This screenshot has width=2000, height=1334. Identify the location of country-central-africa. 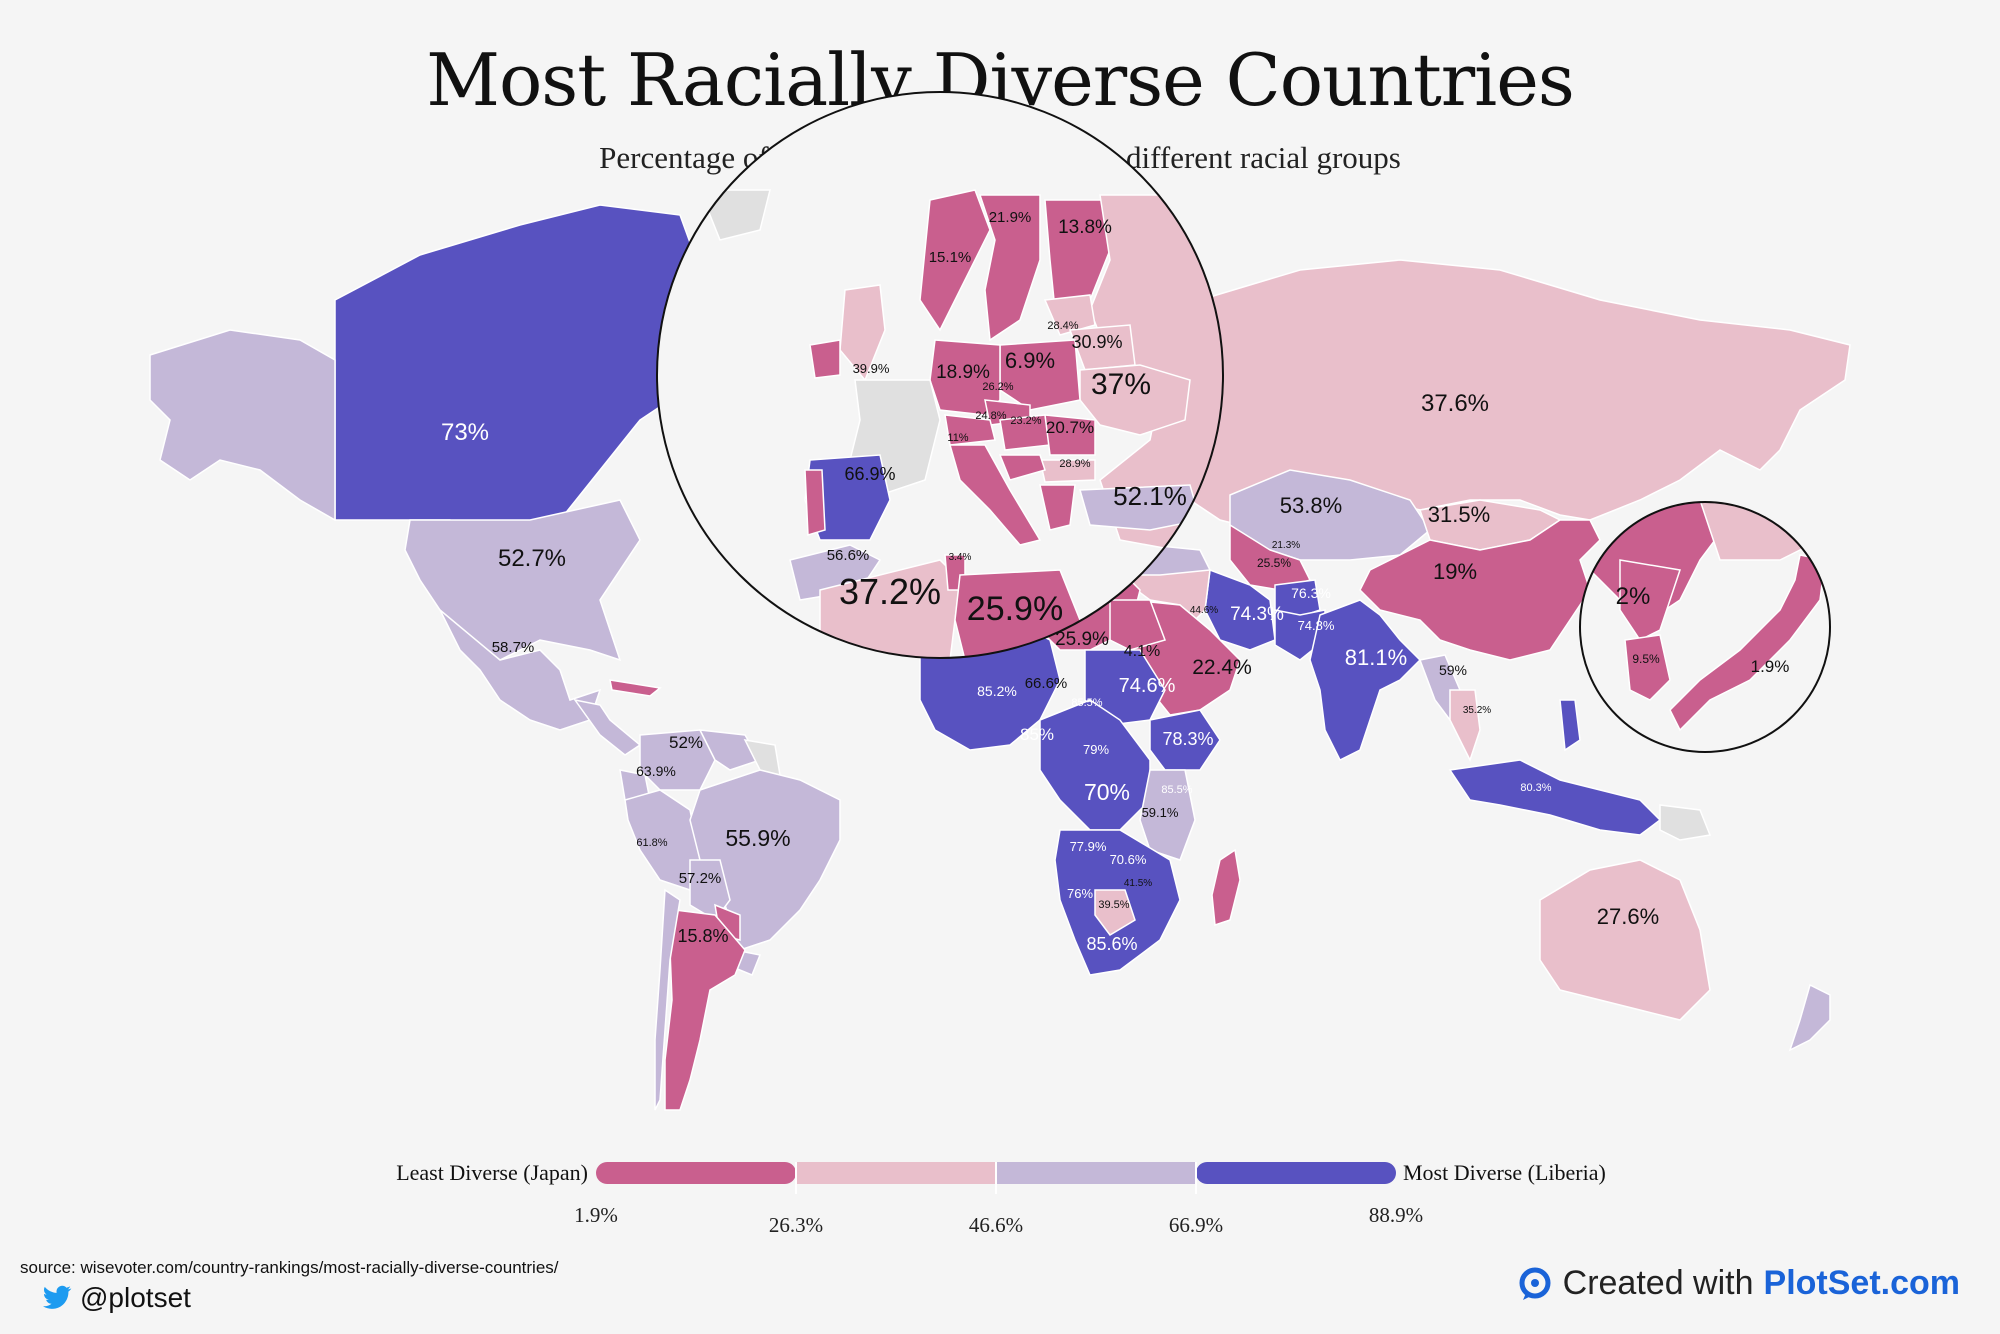
(1095, 765).